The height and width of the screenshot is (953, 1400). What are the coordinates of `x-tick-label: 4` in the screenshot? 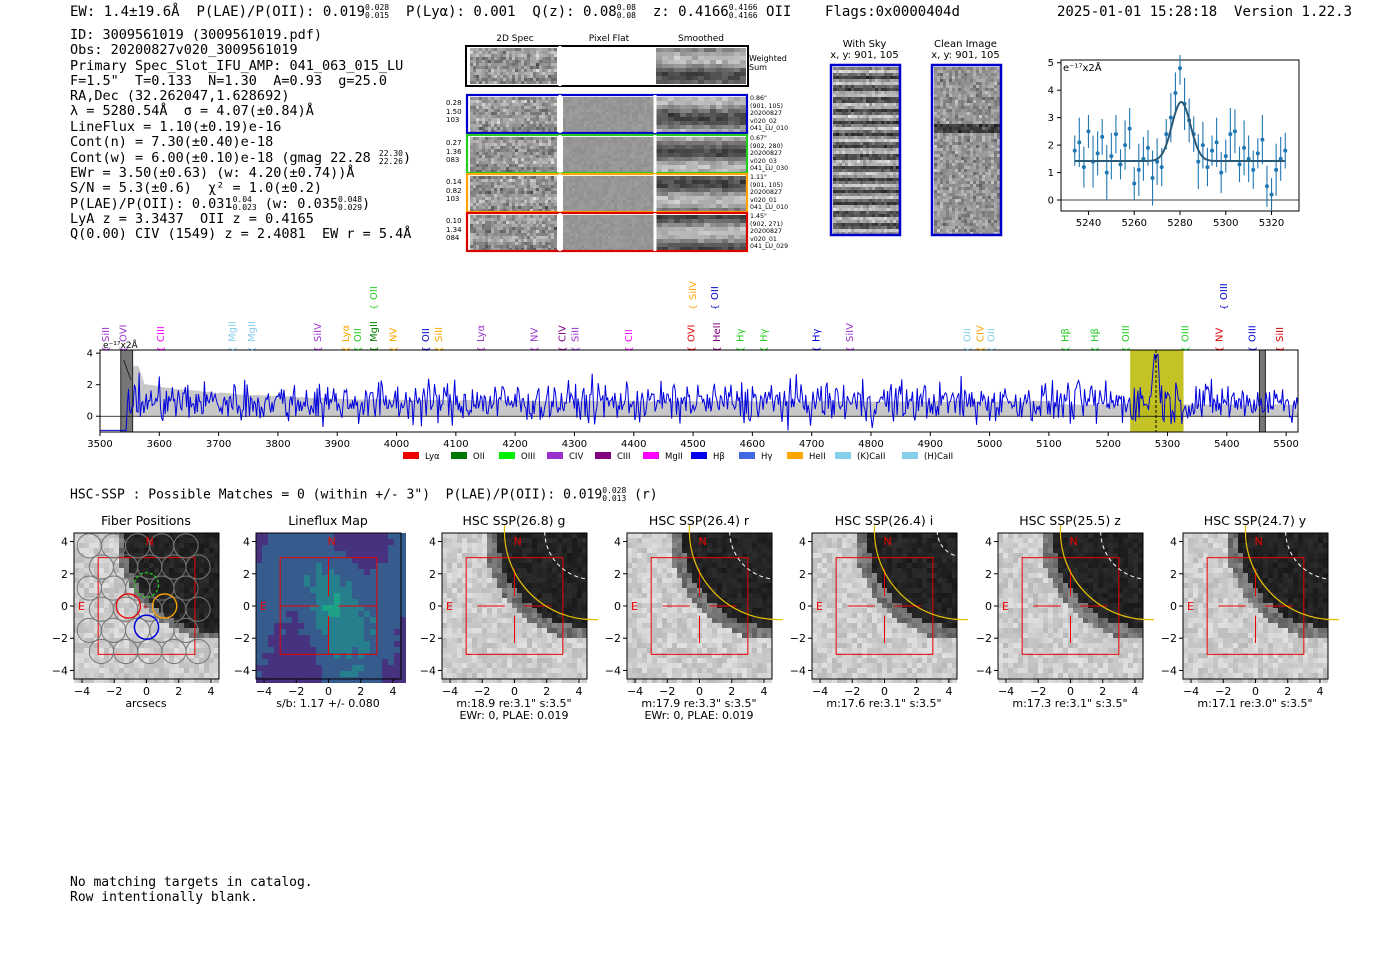 It's located at (763, 691).